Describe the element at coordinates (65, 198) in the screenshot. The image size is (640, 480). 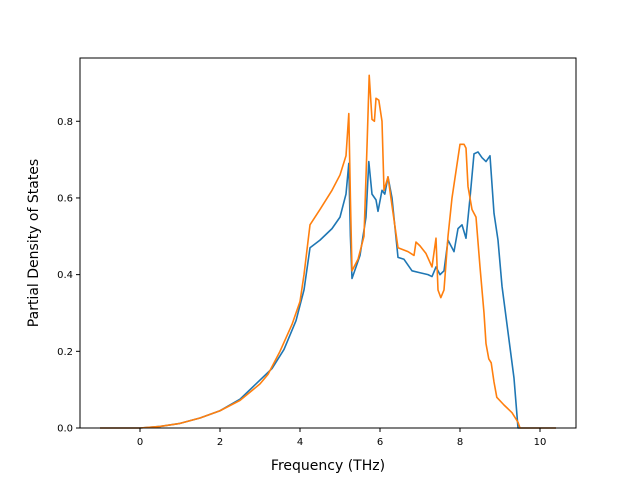
I see `y-tick-label: 0.6` at that location.